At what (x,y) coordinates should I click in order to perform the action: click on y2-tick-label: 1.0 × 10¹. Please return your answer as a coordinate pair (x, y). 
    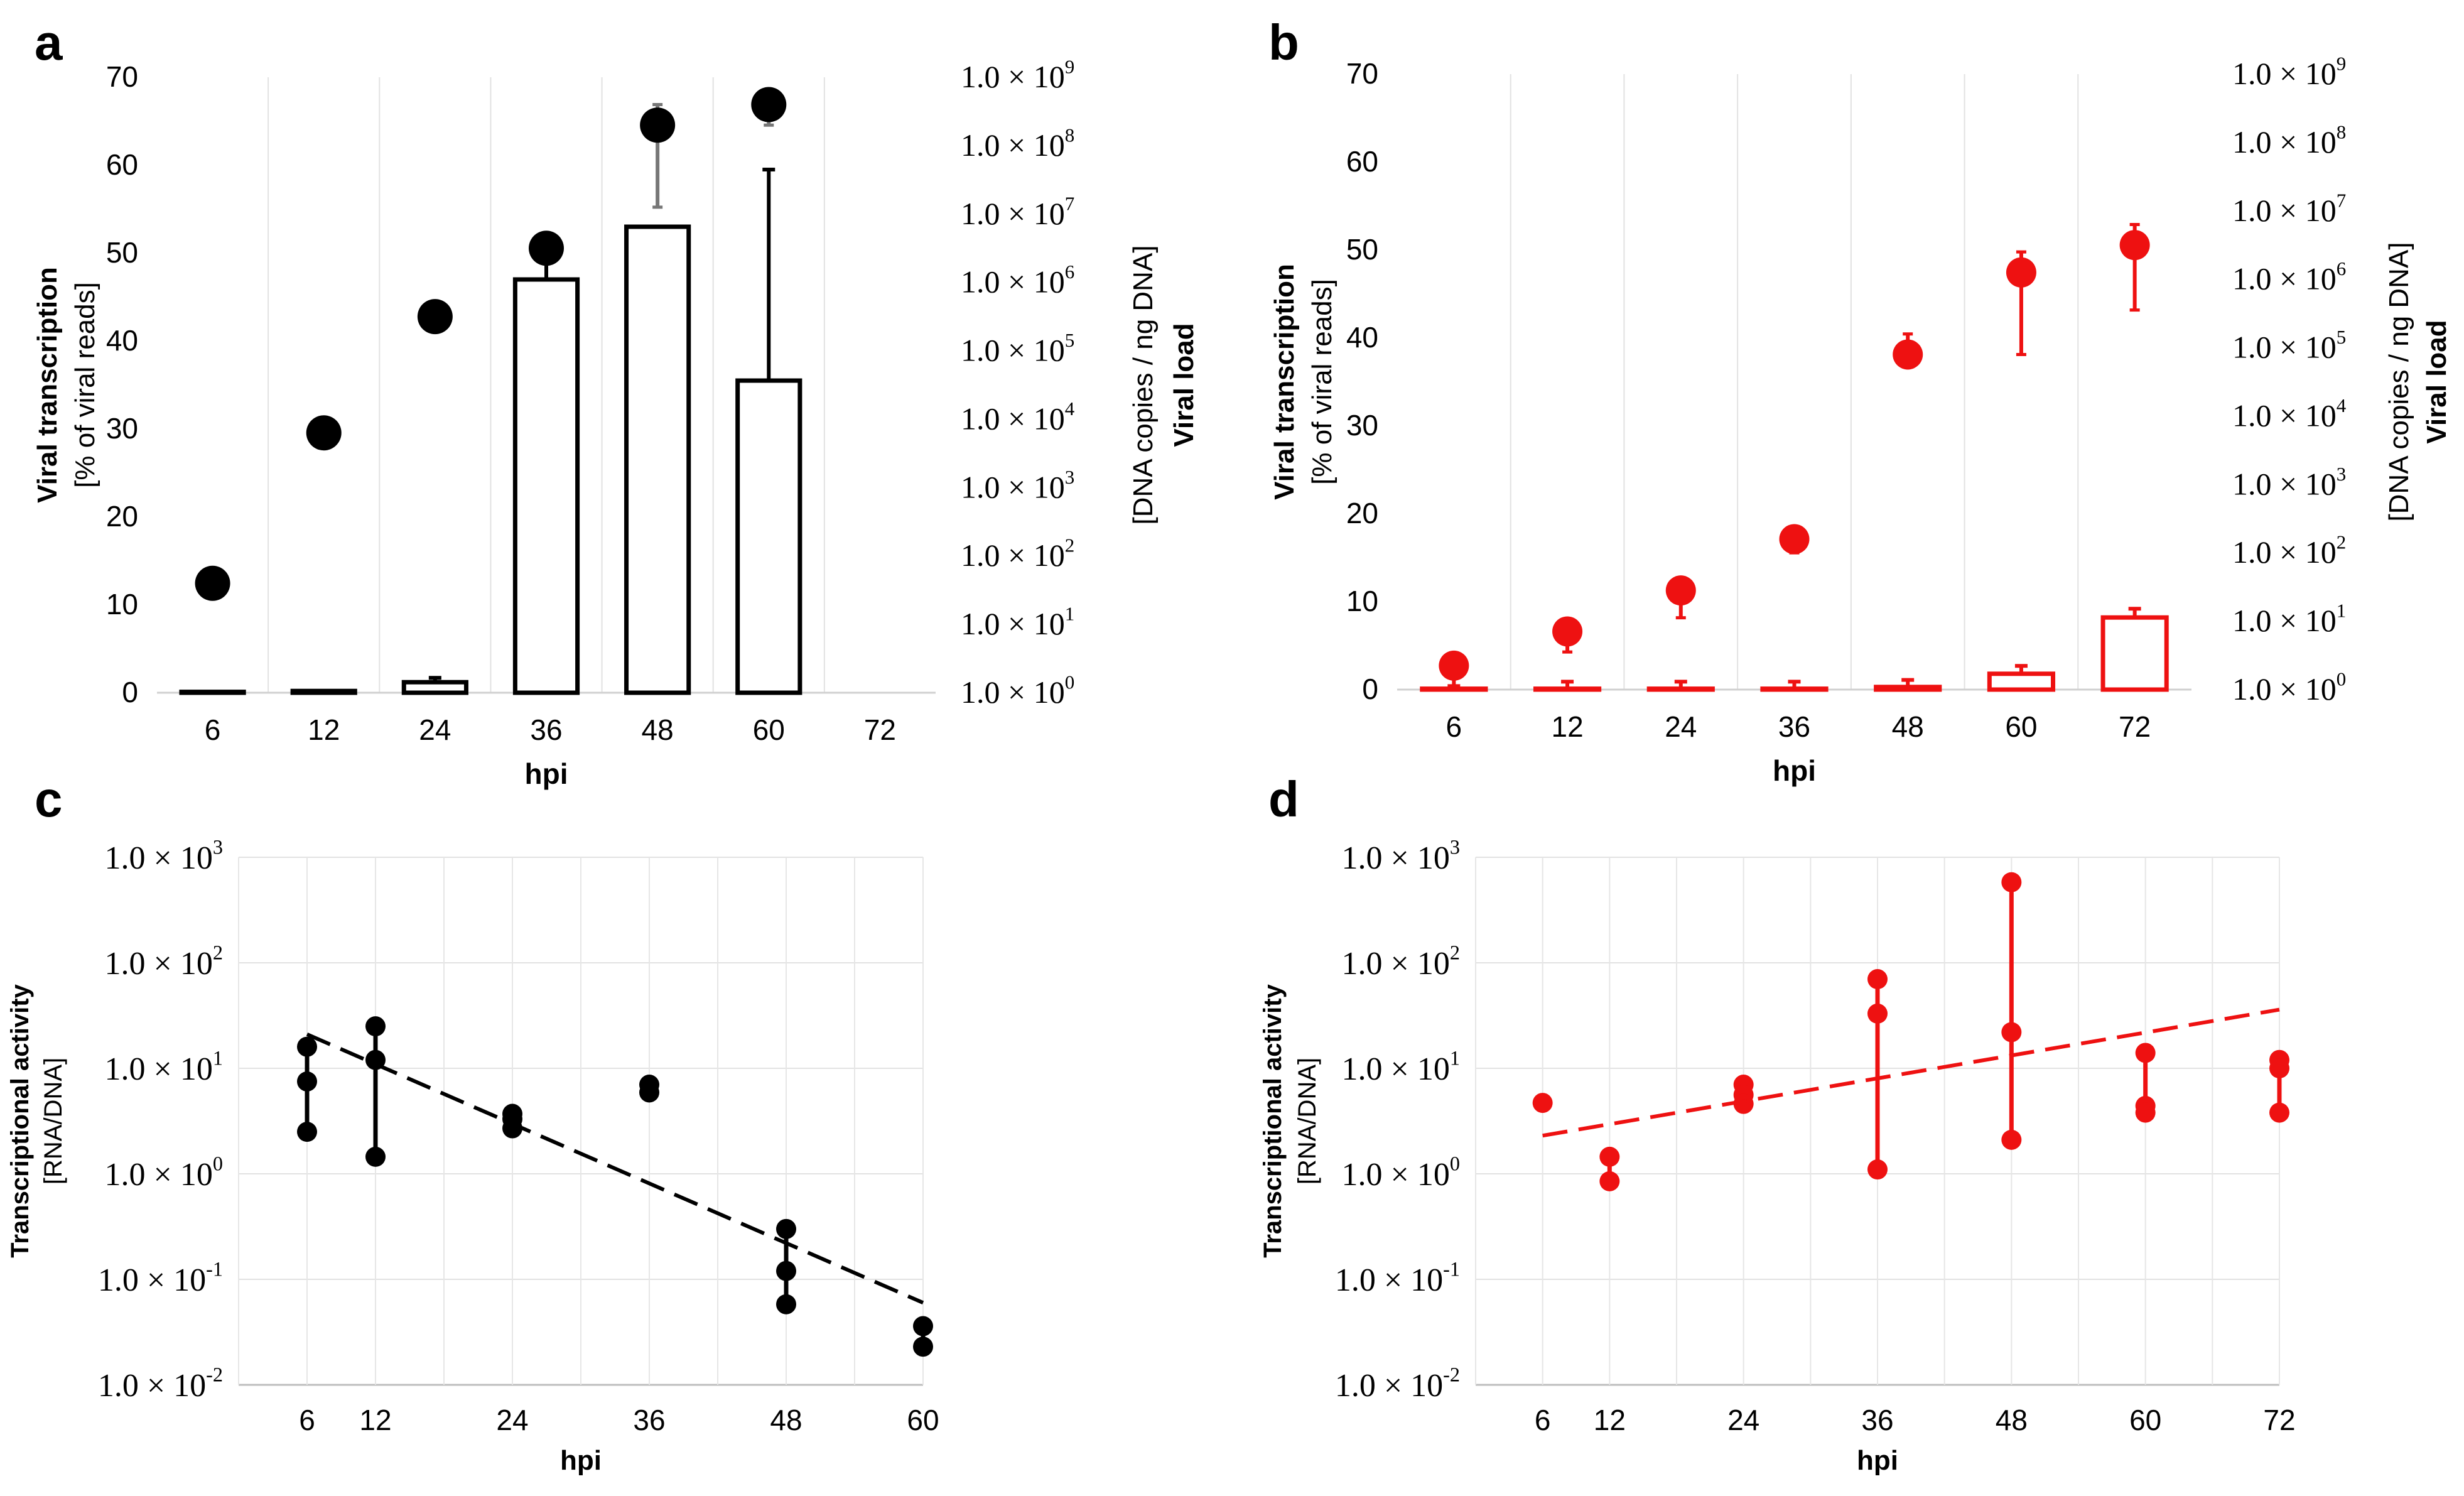
    Looking at the image, I should click on (1017, 623).